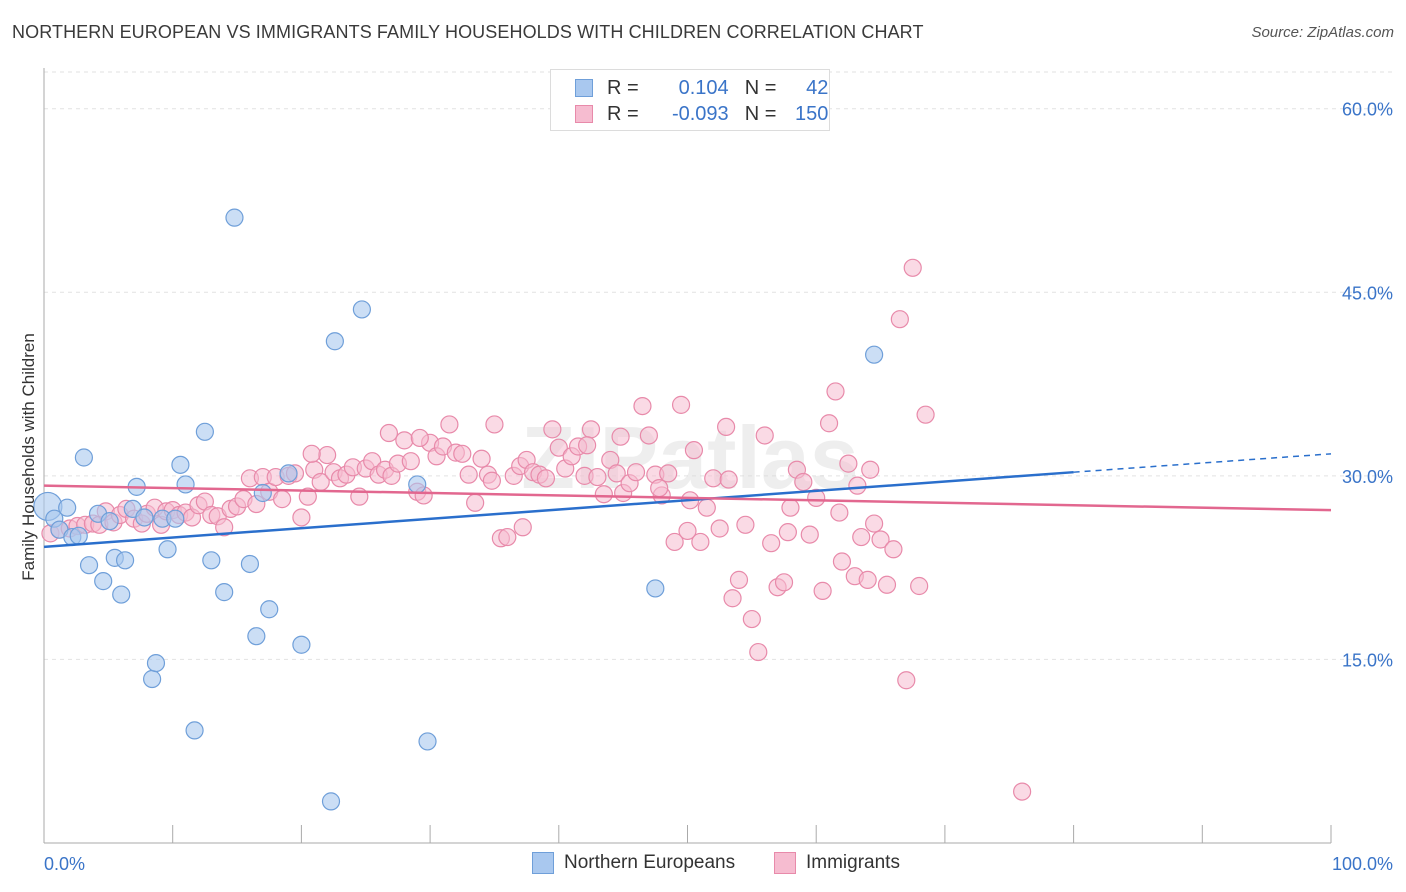 The image size is (1406, 892). What do you see at coordinates (1367, 110) in the screenshot?
I see `y-tick-label: 60.0%` at bounding box center [1367, 110].